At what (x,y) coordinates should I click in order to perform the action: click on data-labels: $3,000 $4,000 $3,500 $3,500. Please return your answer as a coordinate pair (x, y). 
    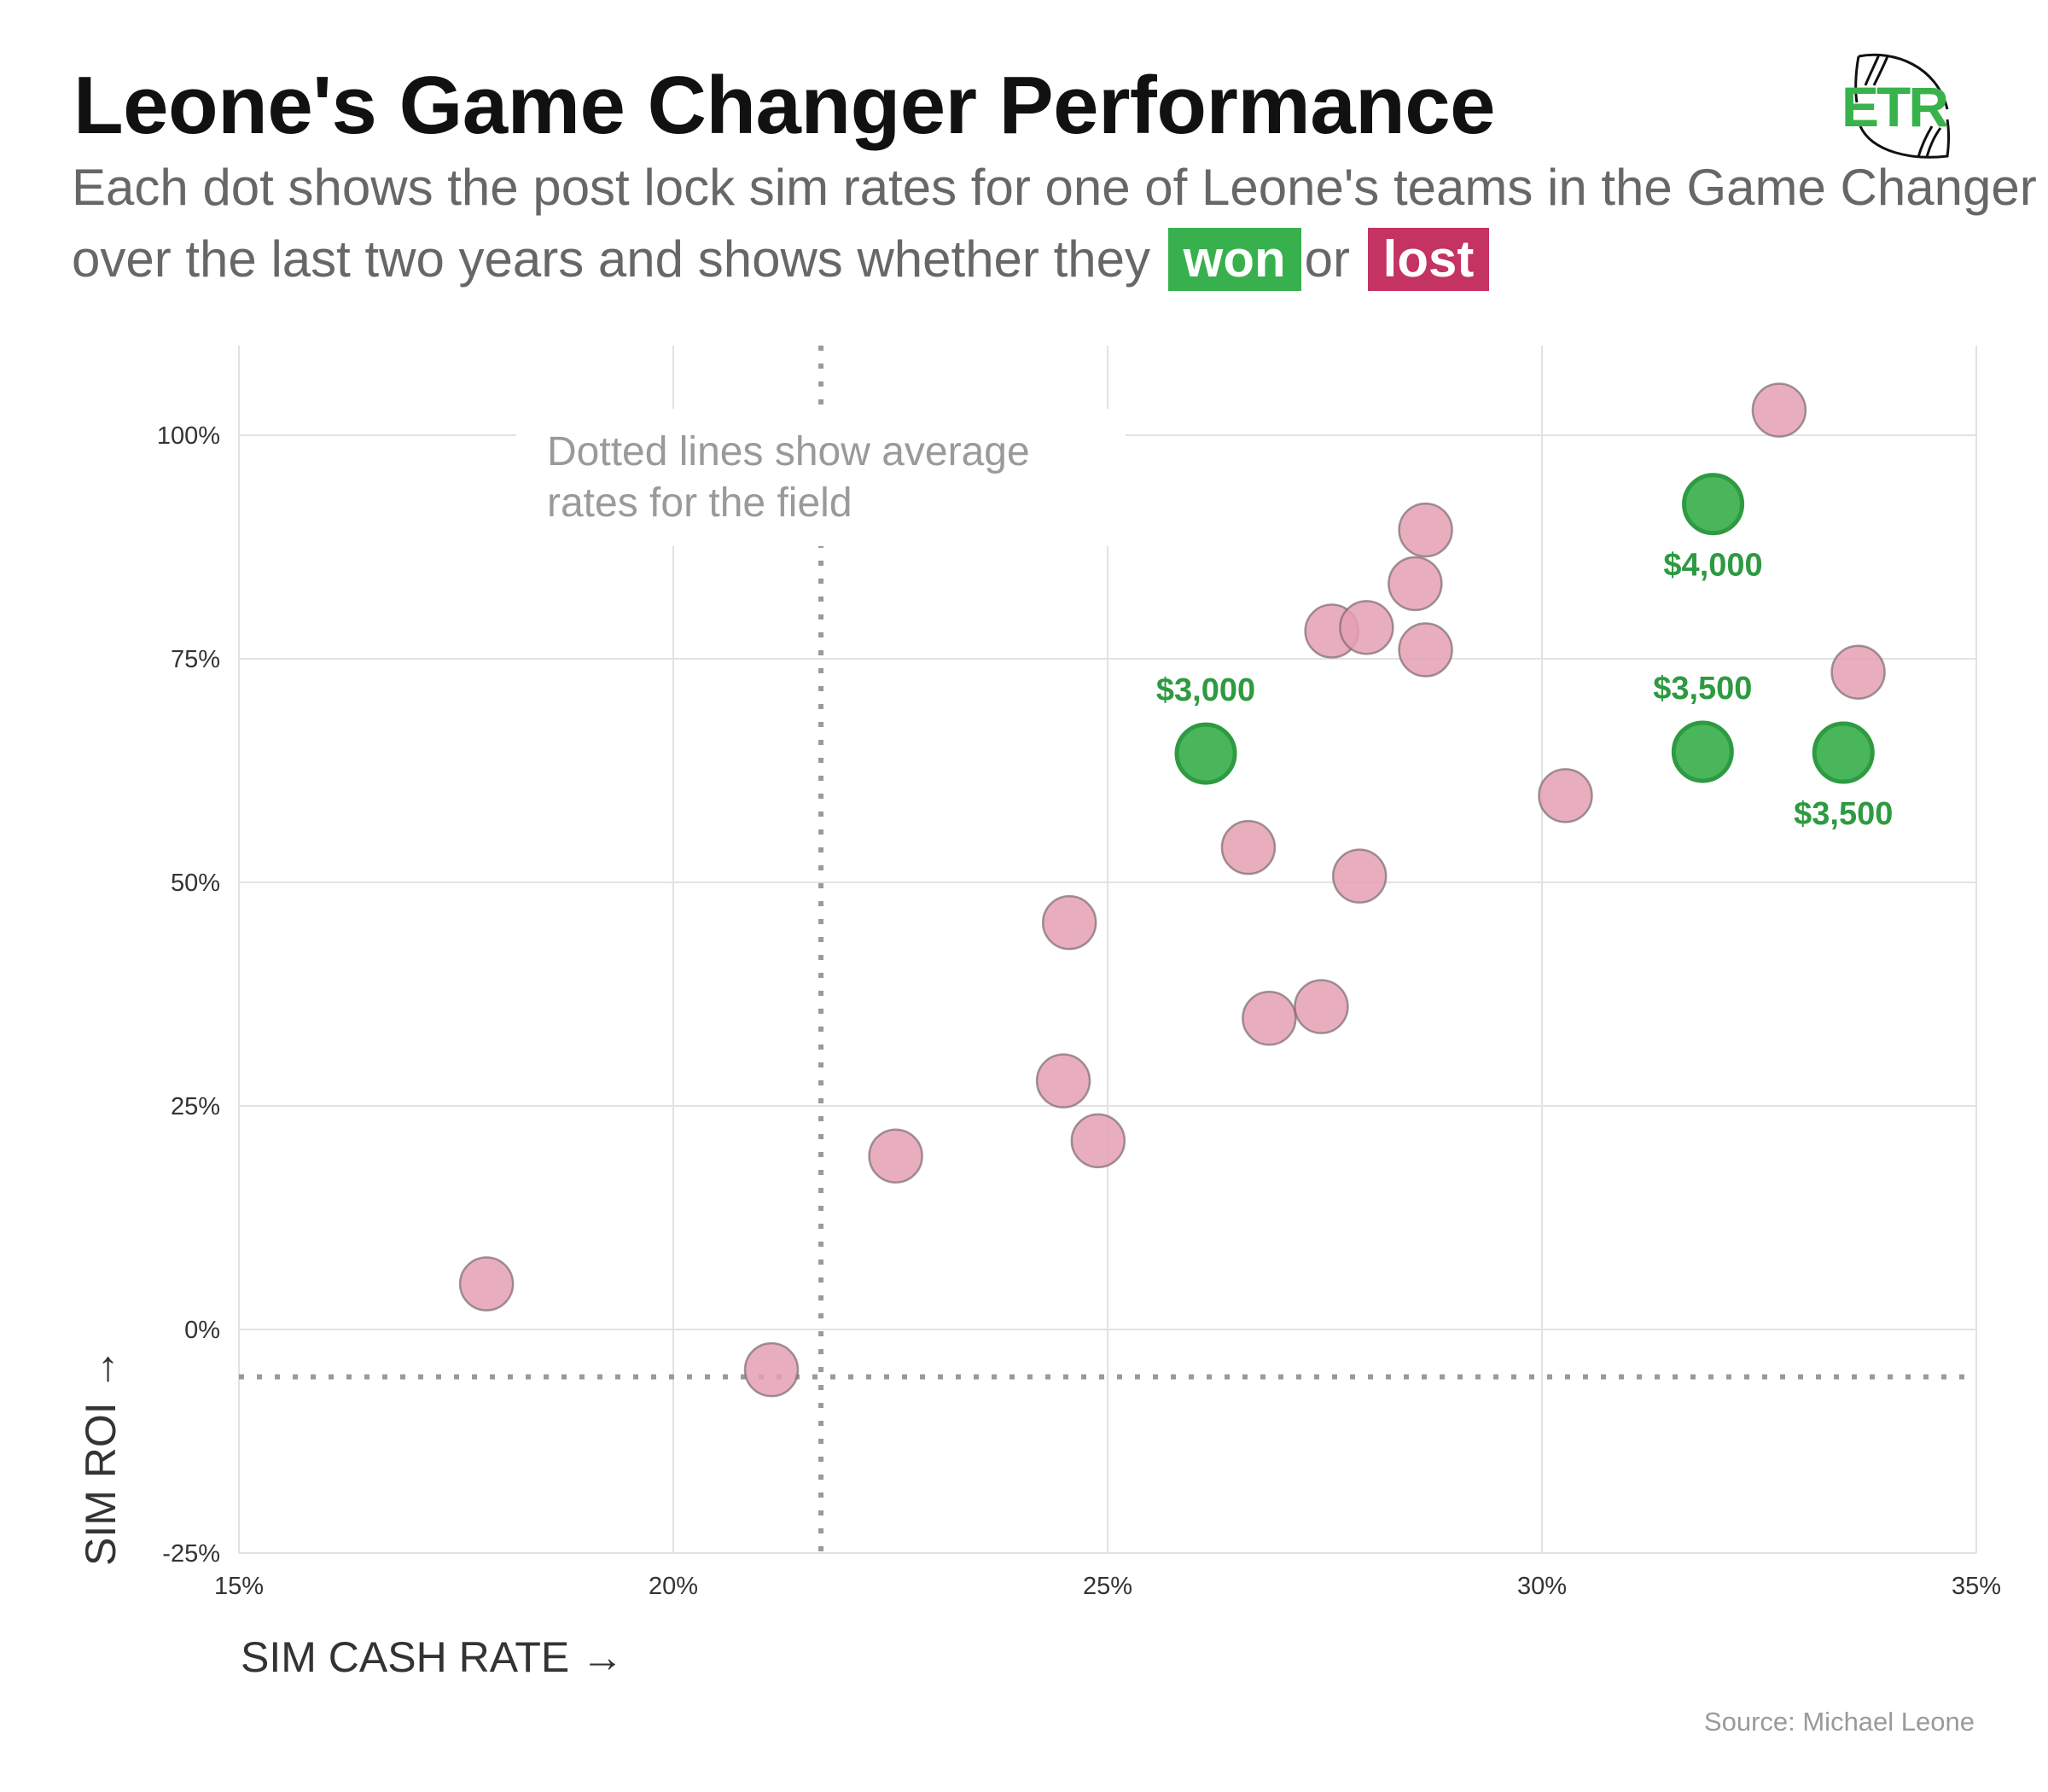
    Looking at the image, I should click on (1524, 690).